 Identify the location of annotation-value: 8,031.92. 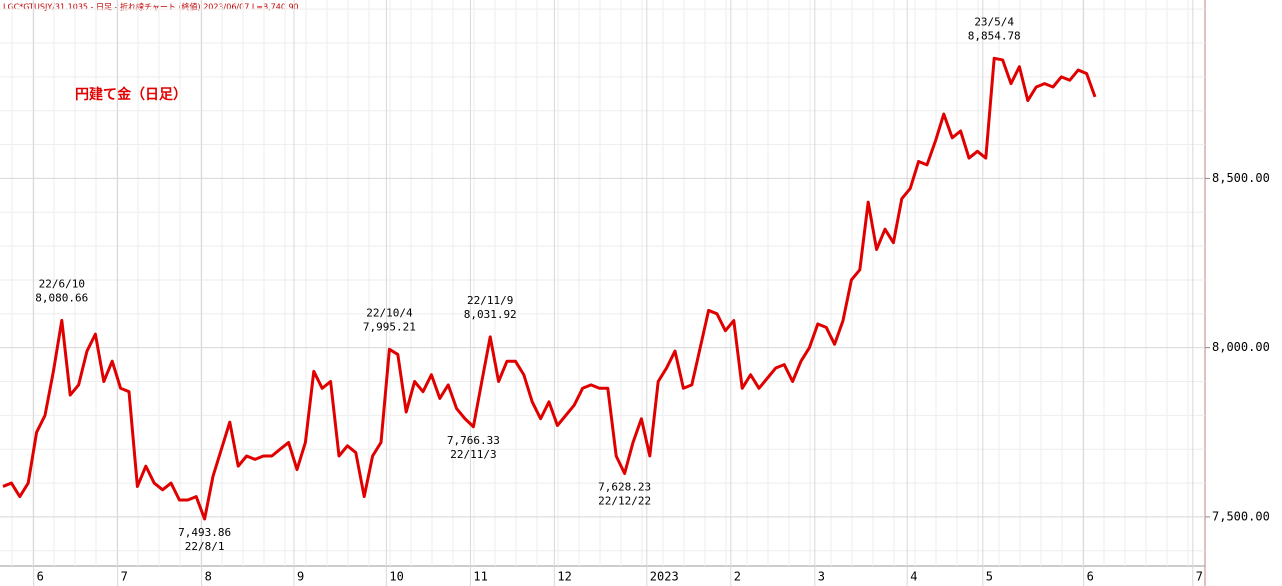
(490, 314).